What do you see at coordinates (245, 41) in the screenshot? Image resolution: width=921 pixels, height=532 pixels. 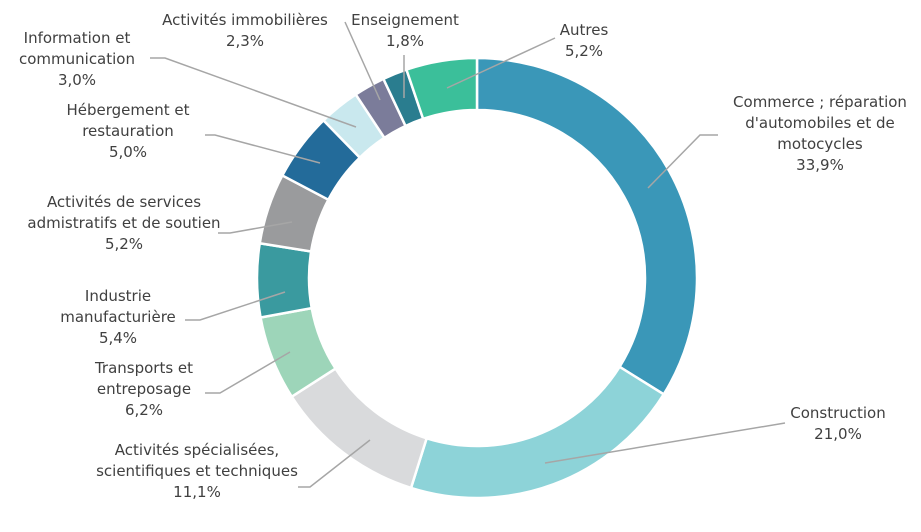 I see `value-label: 2,3%` at bounding box center [245, 41].